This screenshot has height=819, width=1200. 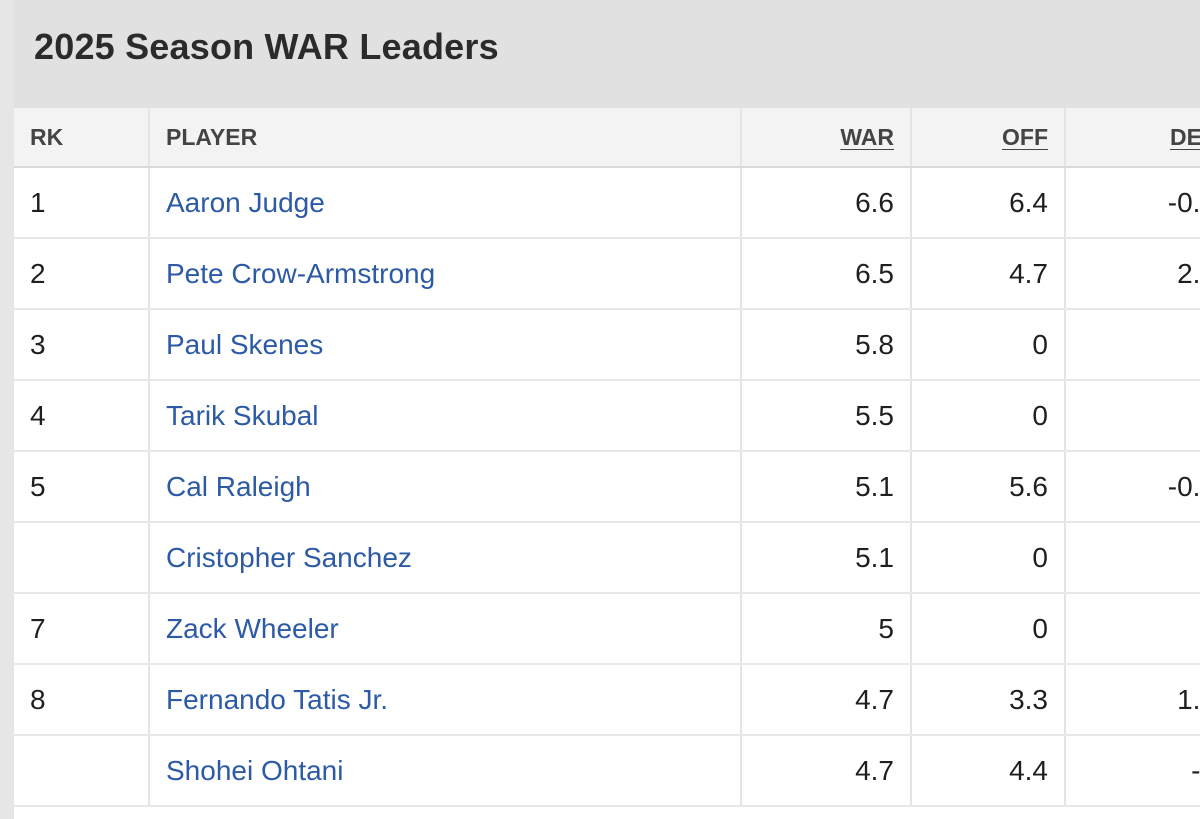 What do you see at coordinates (245, 202) in the screenshot?
I see `player-link: Aaron Judge` at bounding box center [245, 202].